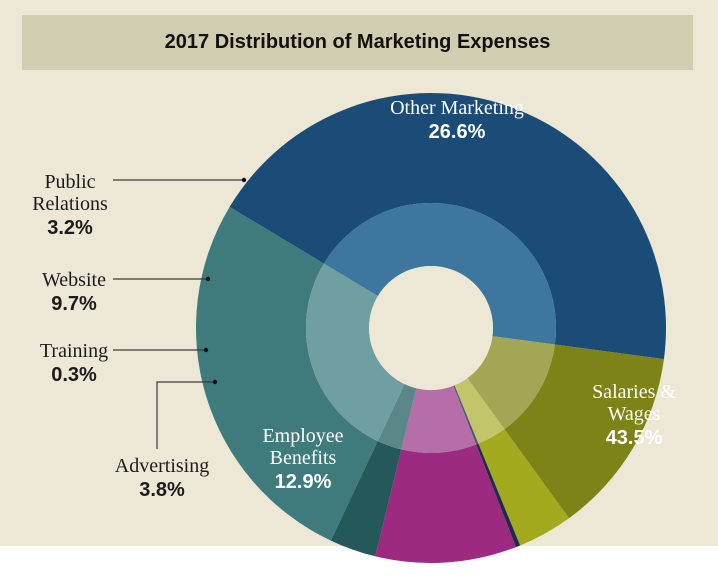  I want to click on value-label-benefits: 12.9%, so click(303, 482).